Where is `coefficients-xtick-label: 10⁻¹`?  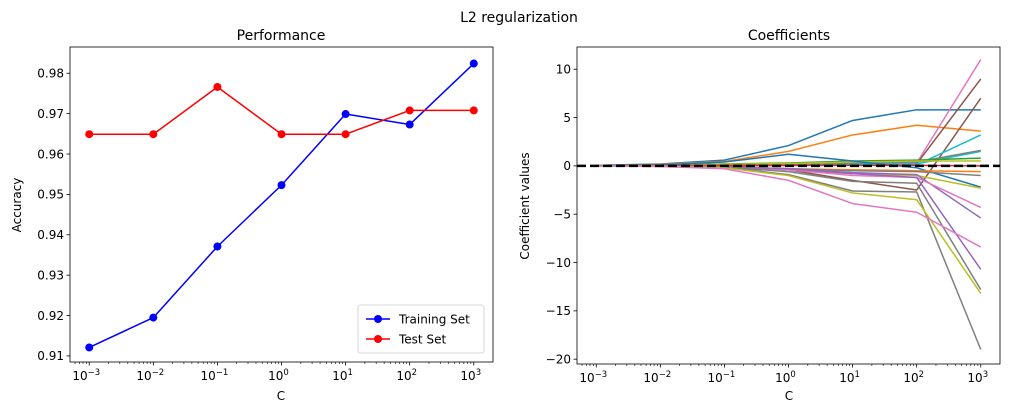
coefficients-xtick-label: 10⁻¹ is located at coordinates (722, 377).